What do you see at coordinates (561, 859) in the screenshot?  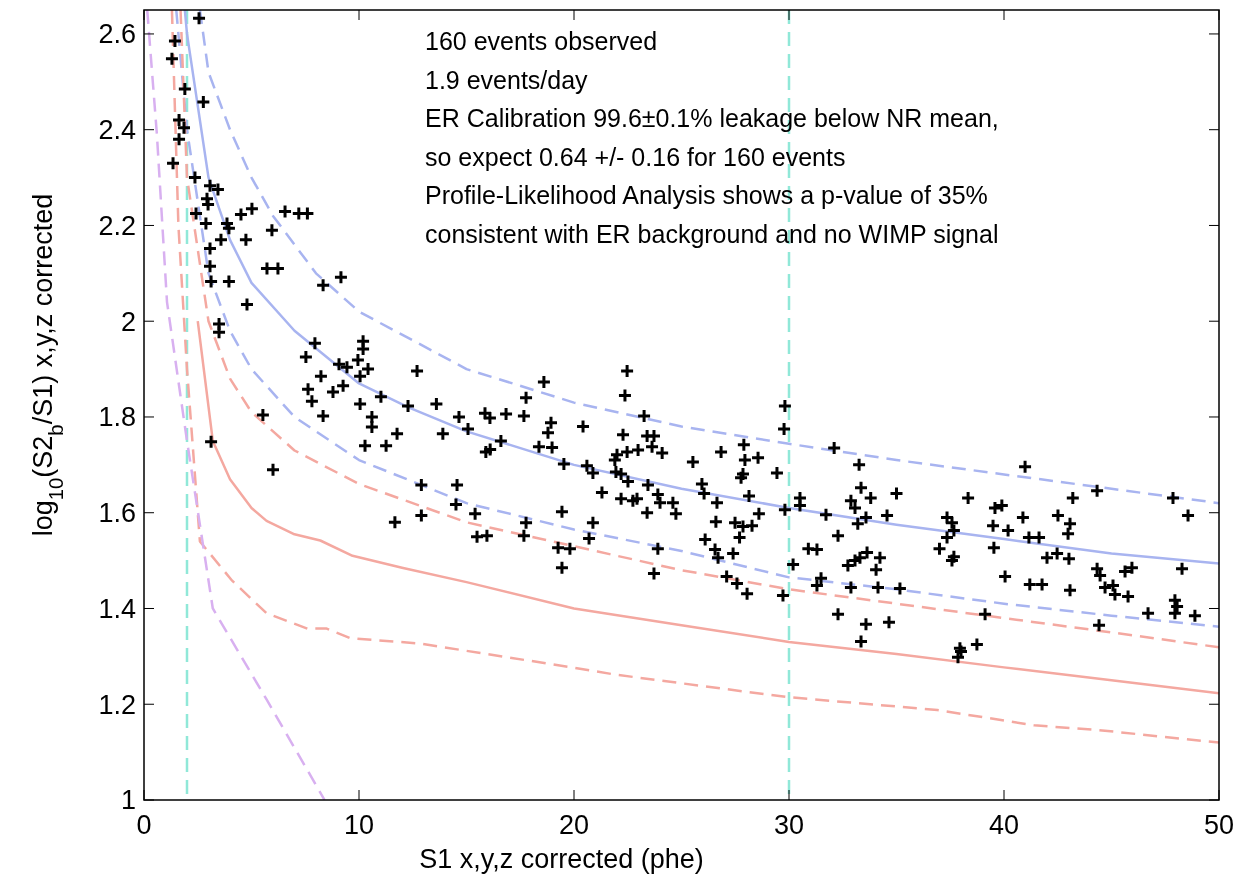 I see `x-axis-title: S1 x,y,z corrected (phe)` at bounding box center [561, 859].